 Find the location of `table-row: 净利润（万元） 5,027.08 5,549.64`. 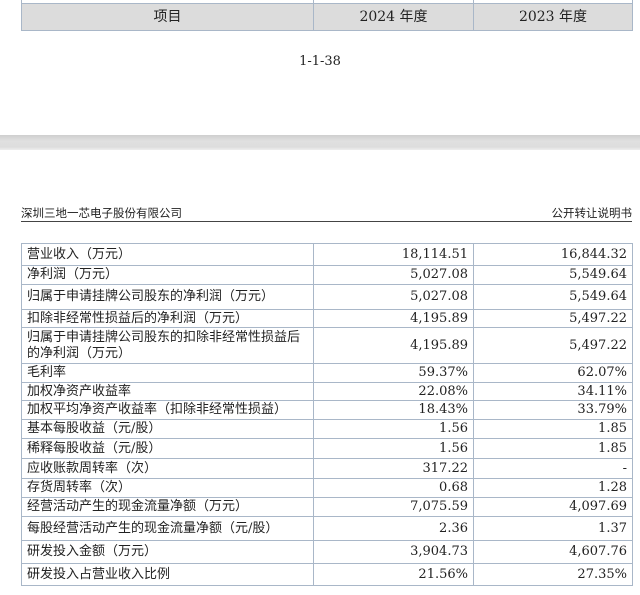

table-row: 净利润（万元） 5,027.08 5,549.64 is located at coordinates (327, 275).